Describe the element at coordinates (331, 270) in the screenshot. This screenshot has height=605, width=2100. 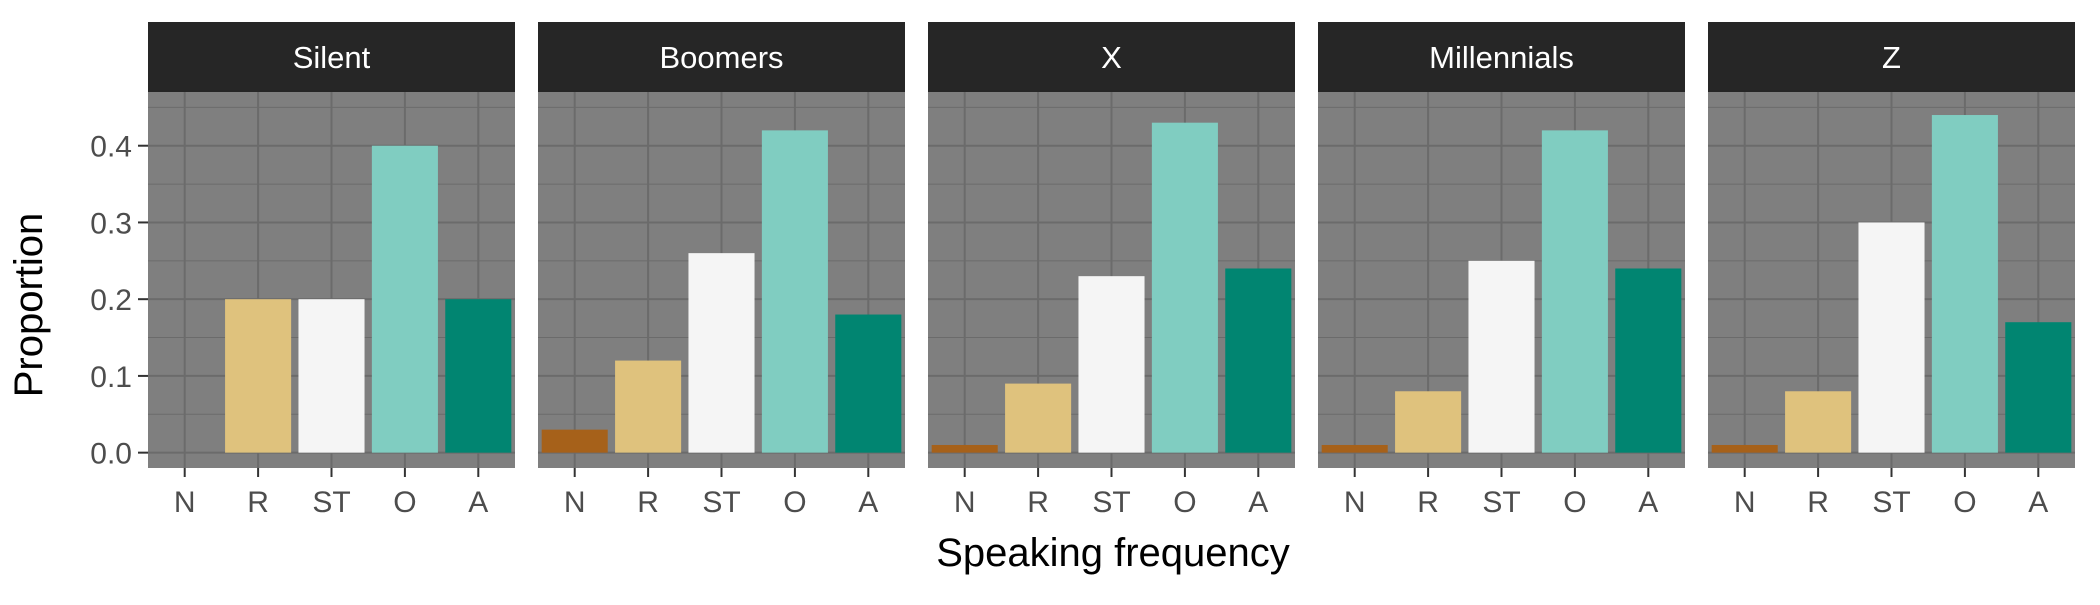
I see `facet-panel-silent: Silent N R ST O A` at that location.